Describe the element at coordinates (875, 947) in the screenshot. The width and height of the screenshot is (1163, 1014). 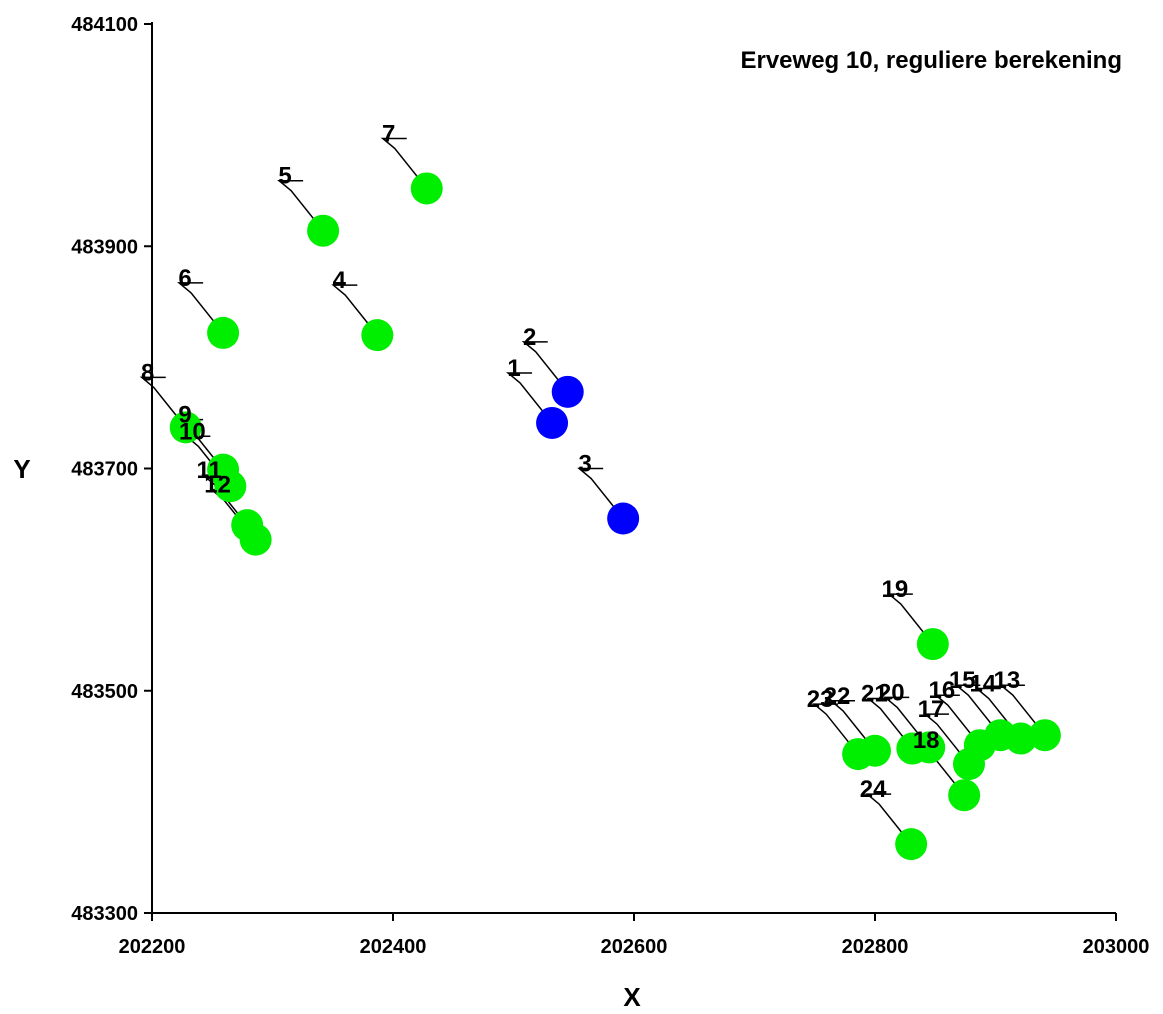
I see `x-tick-label: 202800` at that location.